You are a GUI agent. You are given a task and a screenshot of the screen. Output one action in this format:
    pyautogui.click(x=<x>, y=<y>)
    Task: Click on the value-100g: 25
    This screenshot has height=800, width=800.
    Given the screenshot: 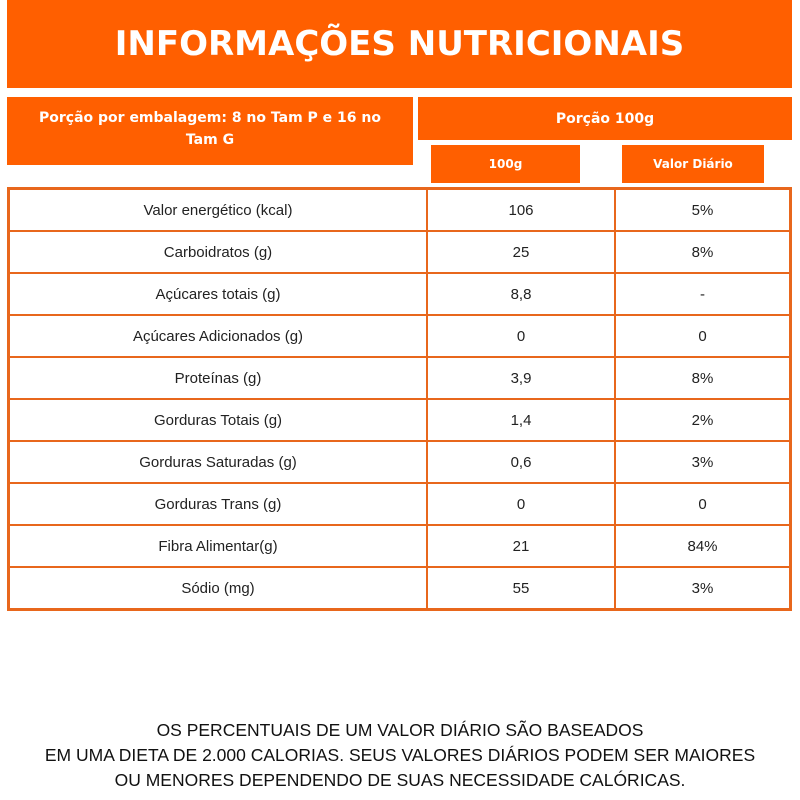 What is the action you would take?
    pyautogui.click(x=521, y=252)
    